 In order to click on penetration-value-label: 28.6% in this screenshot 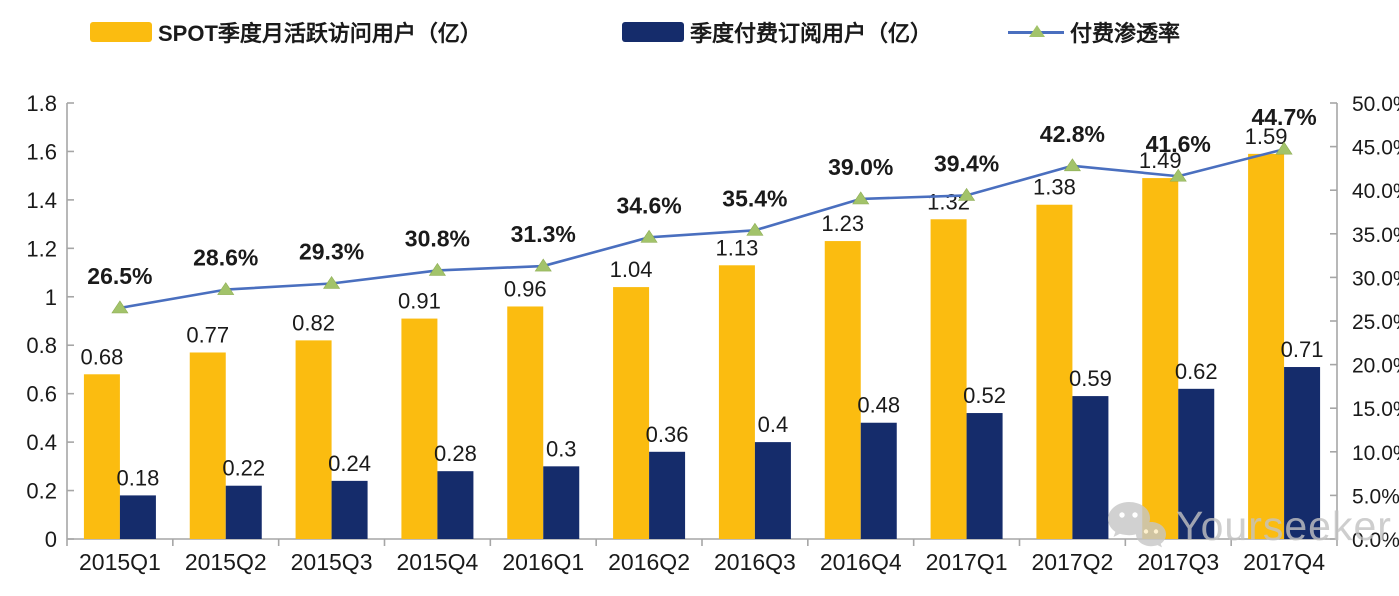, I will do `click(225, 258)`.